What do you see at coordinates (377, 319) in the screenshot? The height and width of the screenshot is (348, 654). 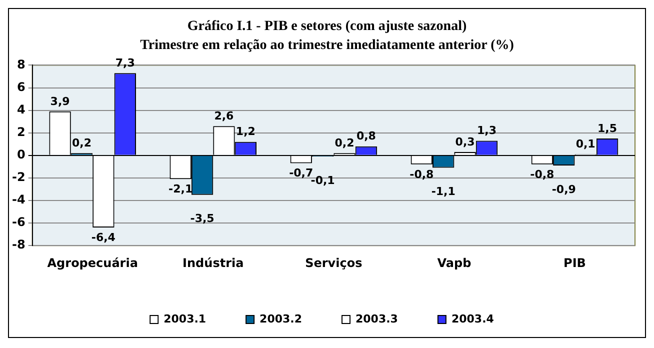 I see `legend-label: 2003.3` at bounding box center [377, 319].